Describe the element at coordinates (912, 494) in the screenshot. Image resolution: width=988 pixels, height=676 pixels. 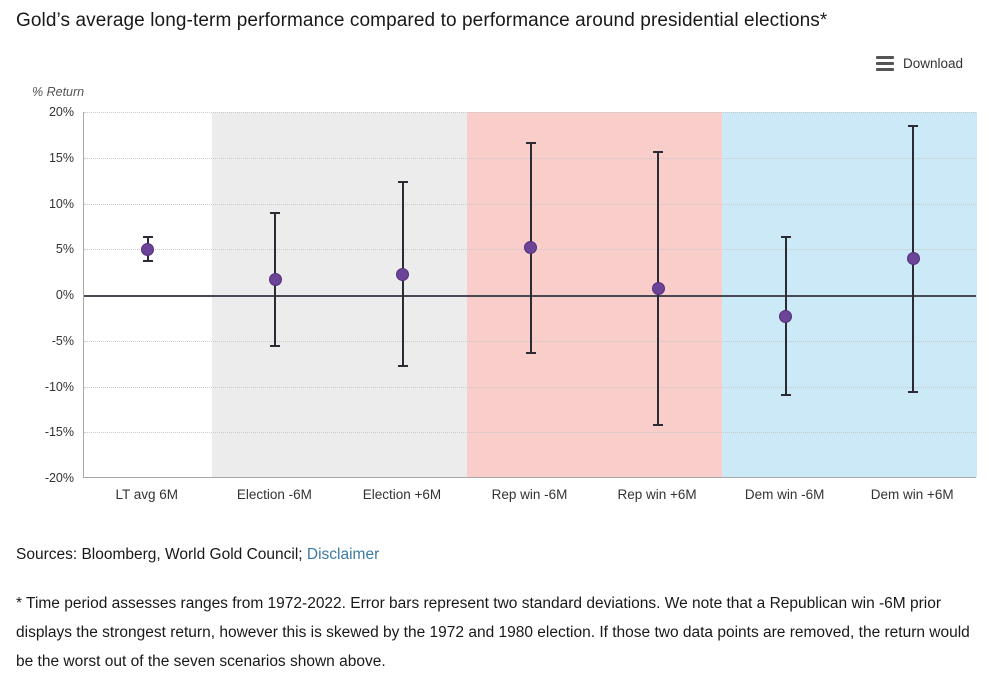
I see `x-axis-label: Dem win +6M` at that location.